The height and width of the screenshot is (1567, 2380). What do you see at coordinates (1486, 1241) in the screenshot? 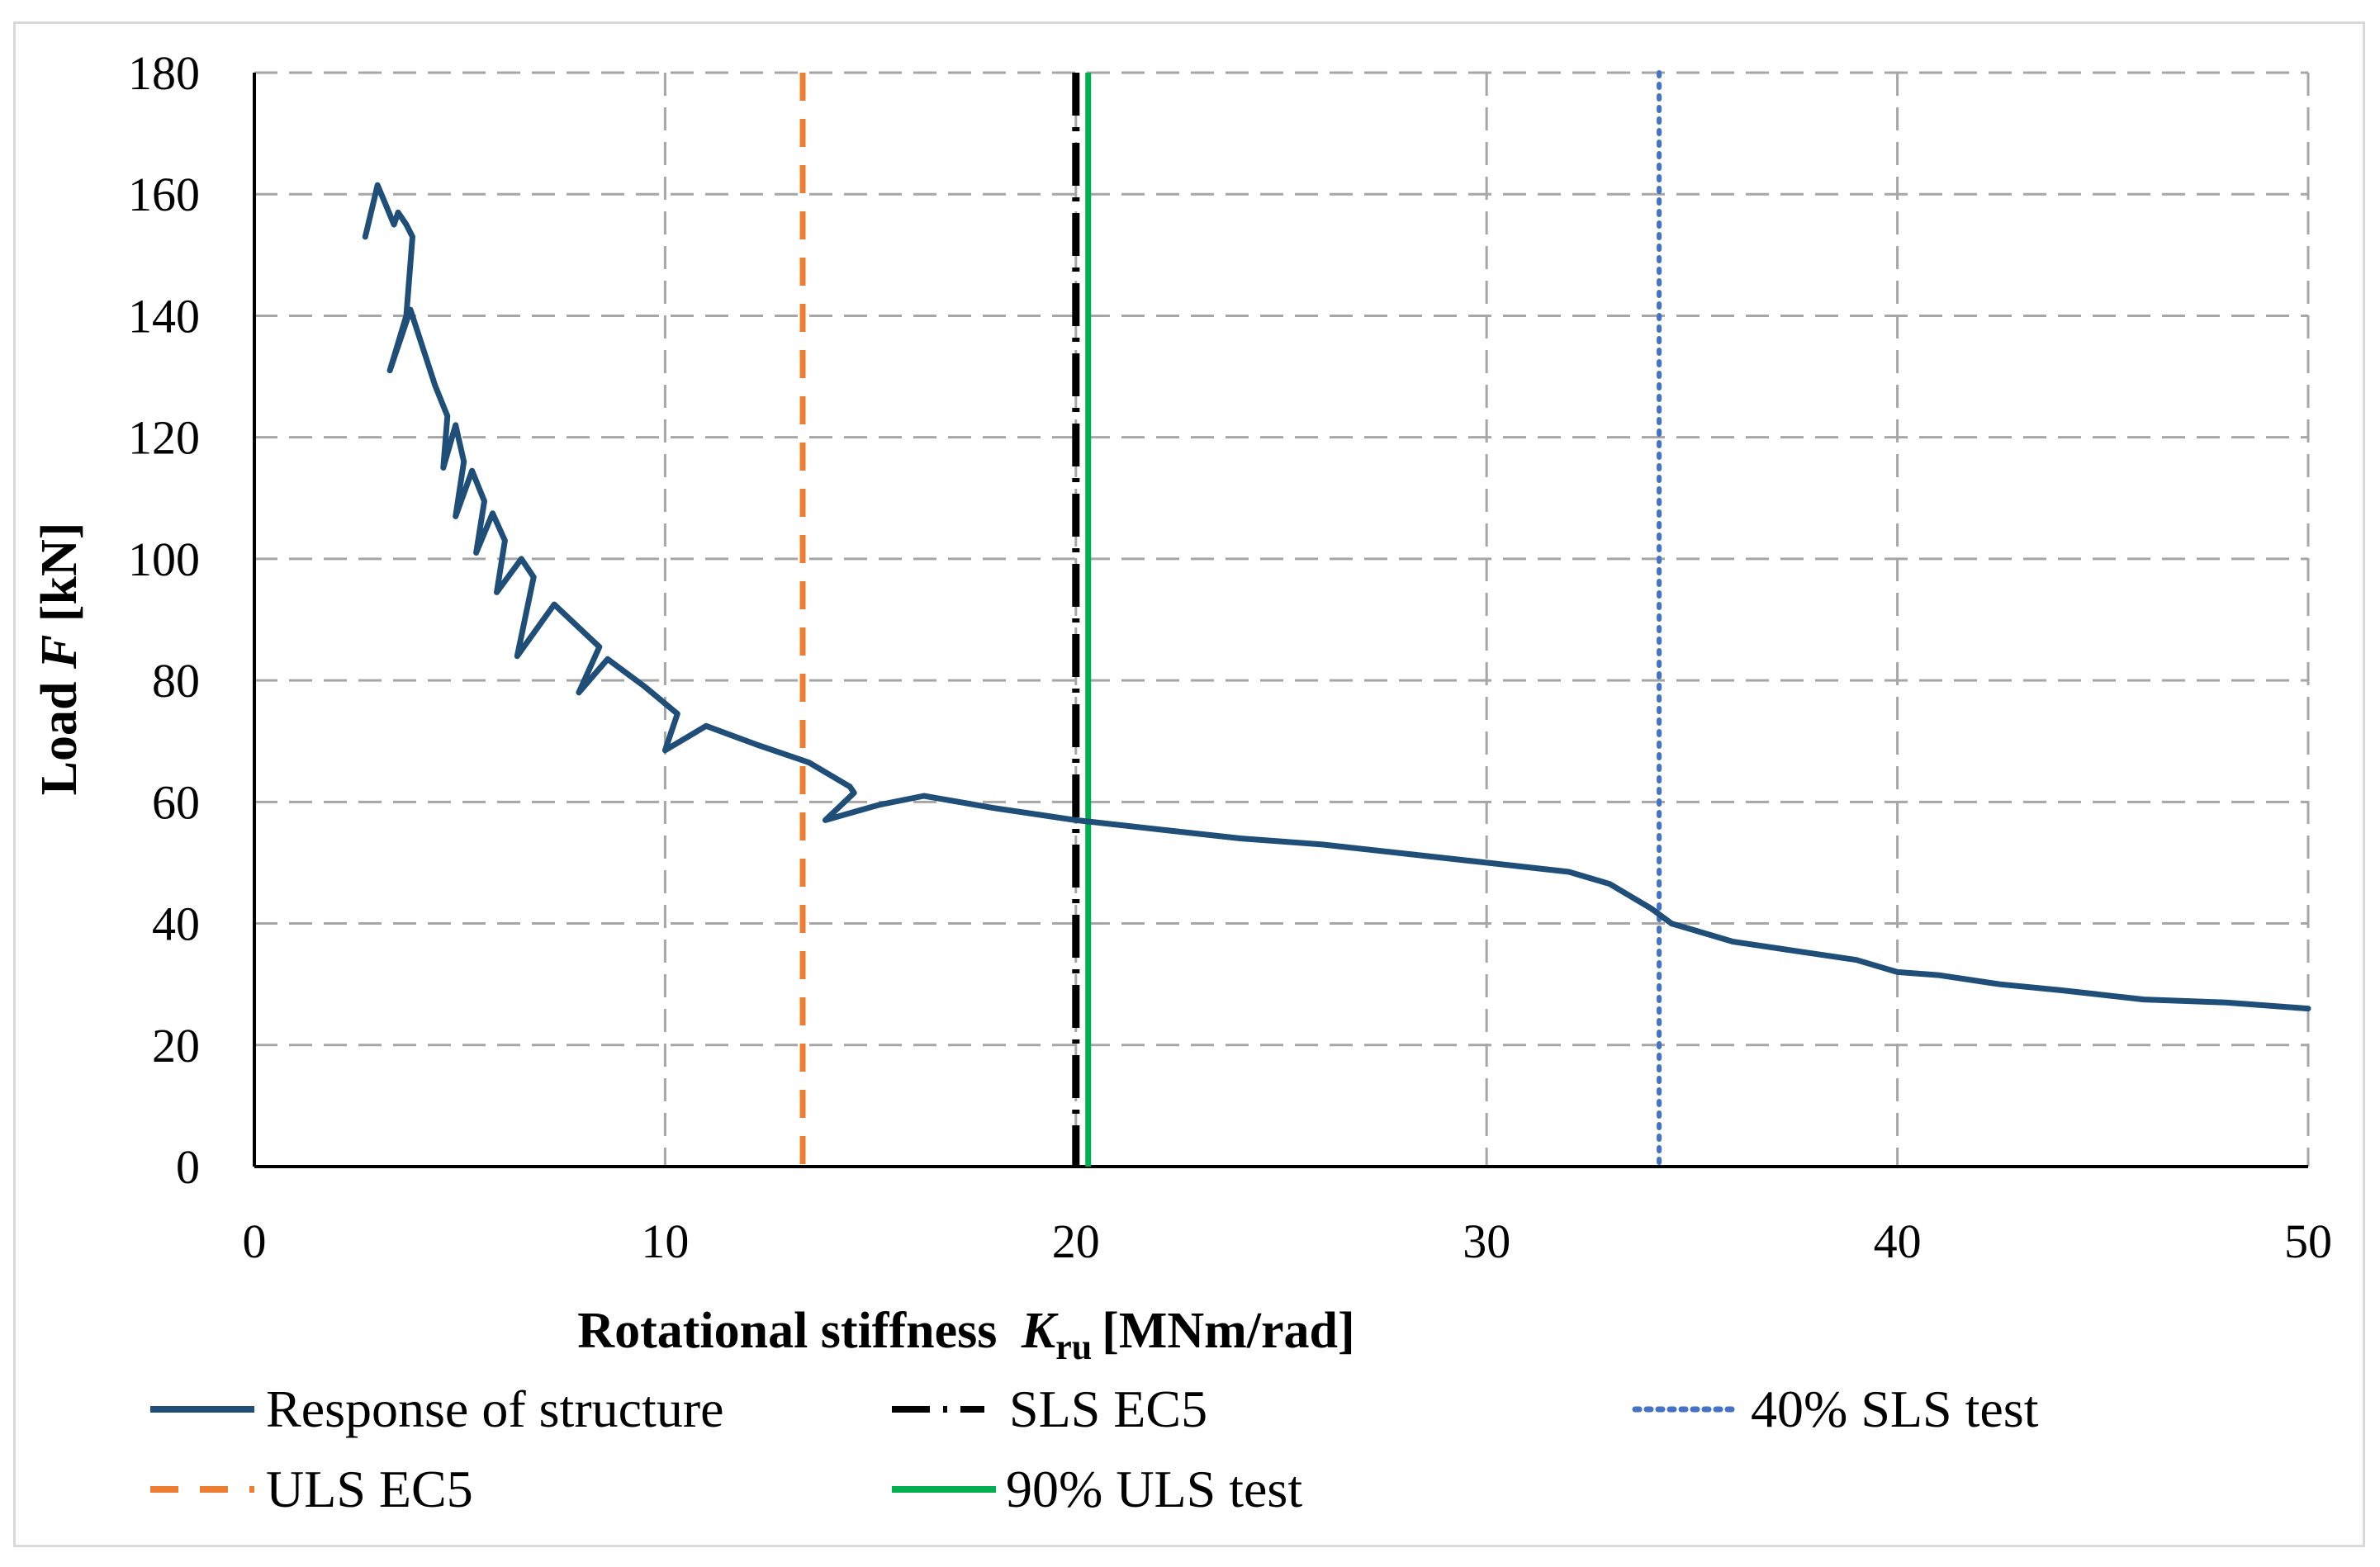
I see `x-tick-label: 30` at bounding box center [1486, 1241].